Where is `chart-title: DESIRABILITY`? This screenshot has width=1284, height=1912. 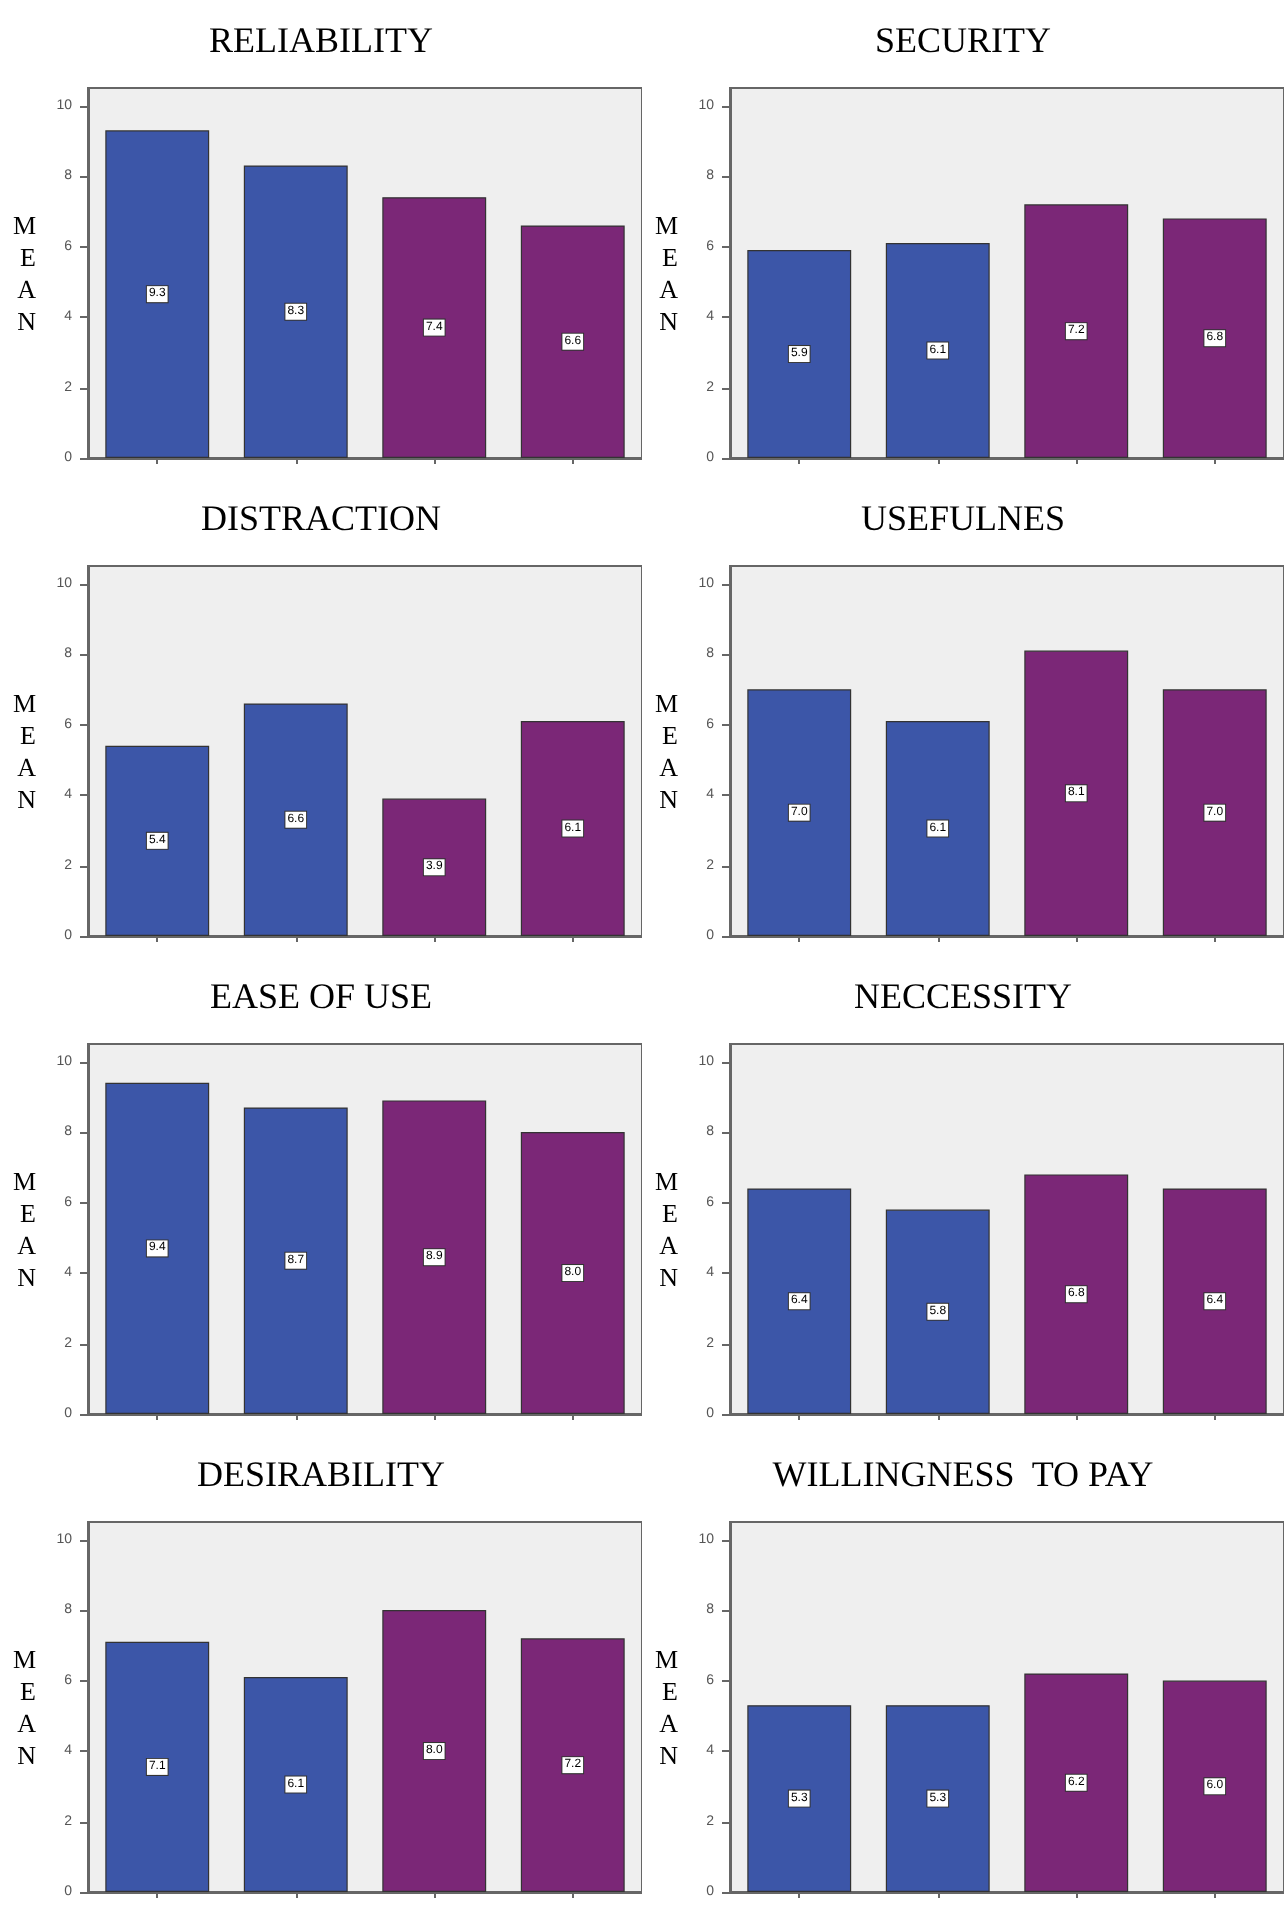 chart-title: DESIRABILITY is located at coordinates (321, 1474).